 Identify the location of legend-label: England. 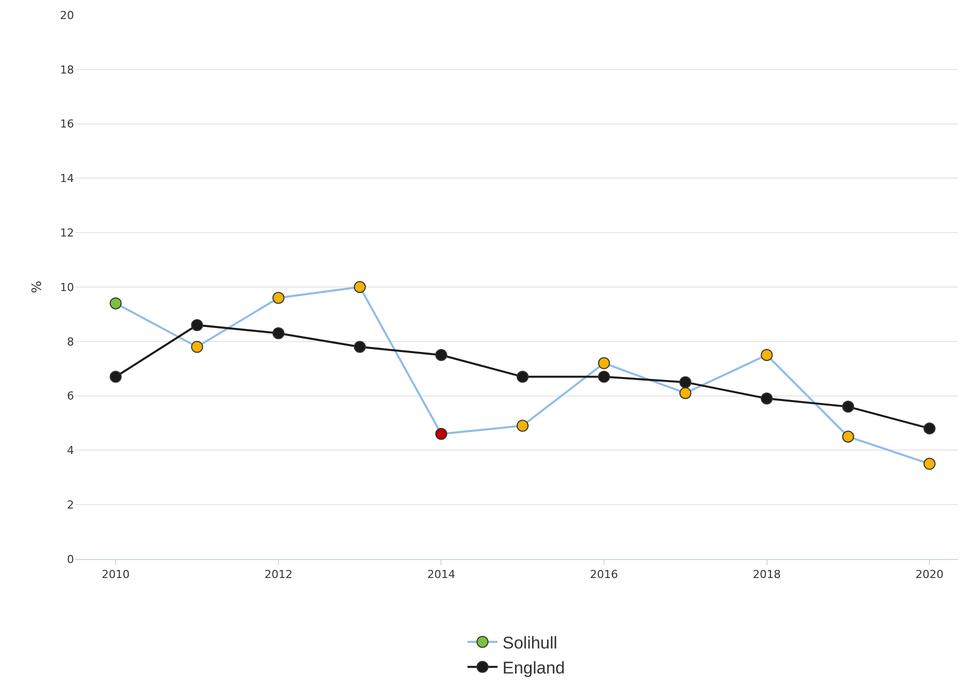
(533, 668).